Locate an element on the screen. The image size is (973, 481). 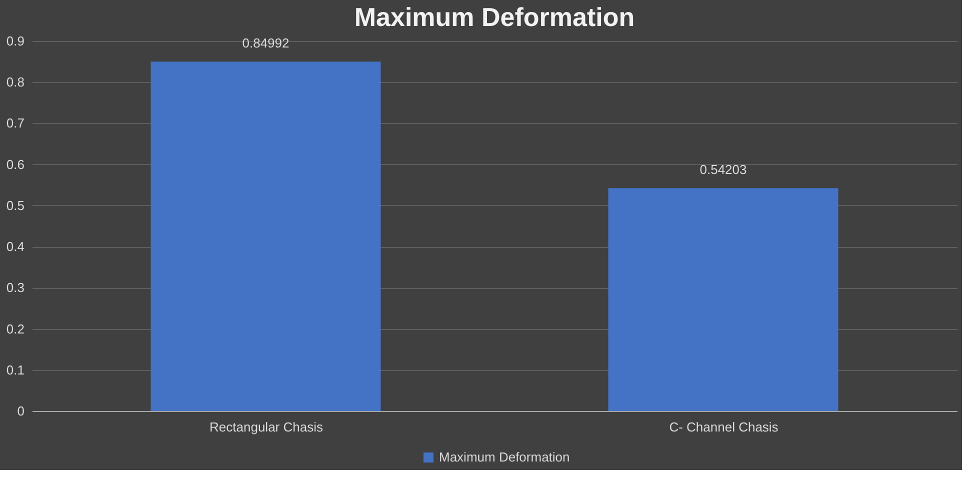
y-tick-label: 0.8 is located at coordinates (15, 82).